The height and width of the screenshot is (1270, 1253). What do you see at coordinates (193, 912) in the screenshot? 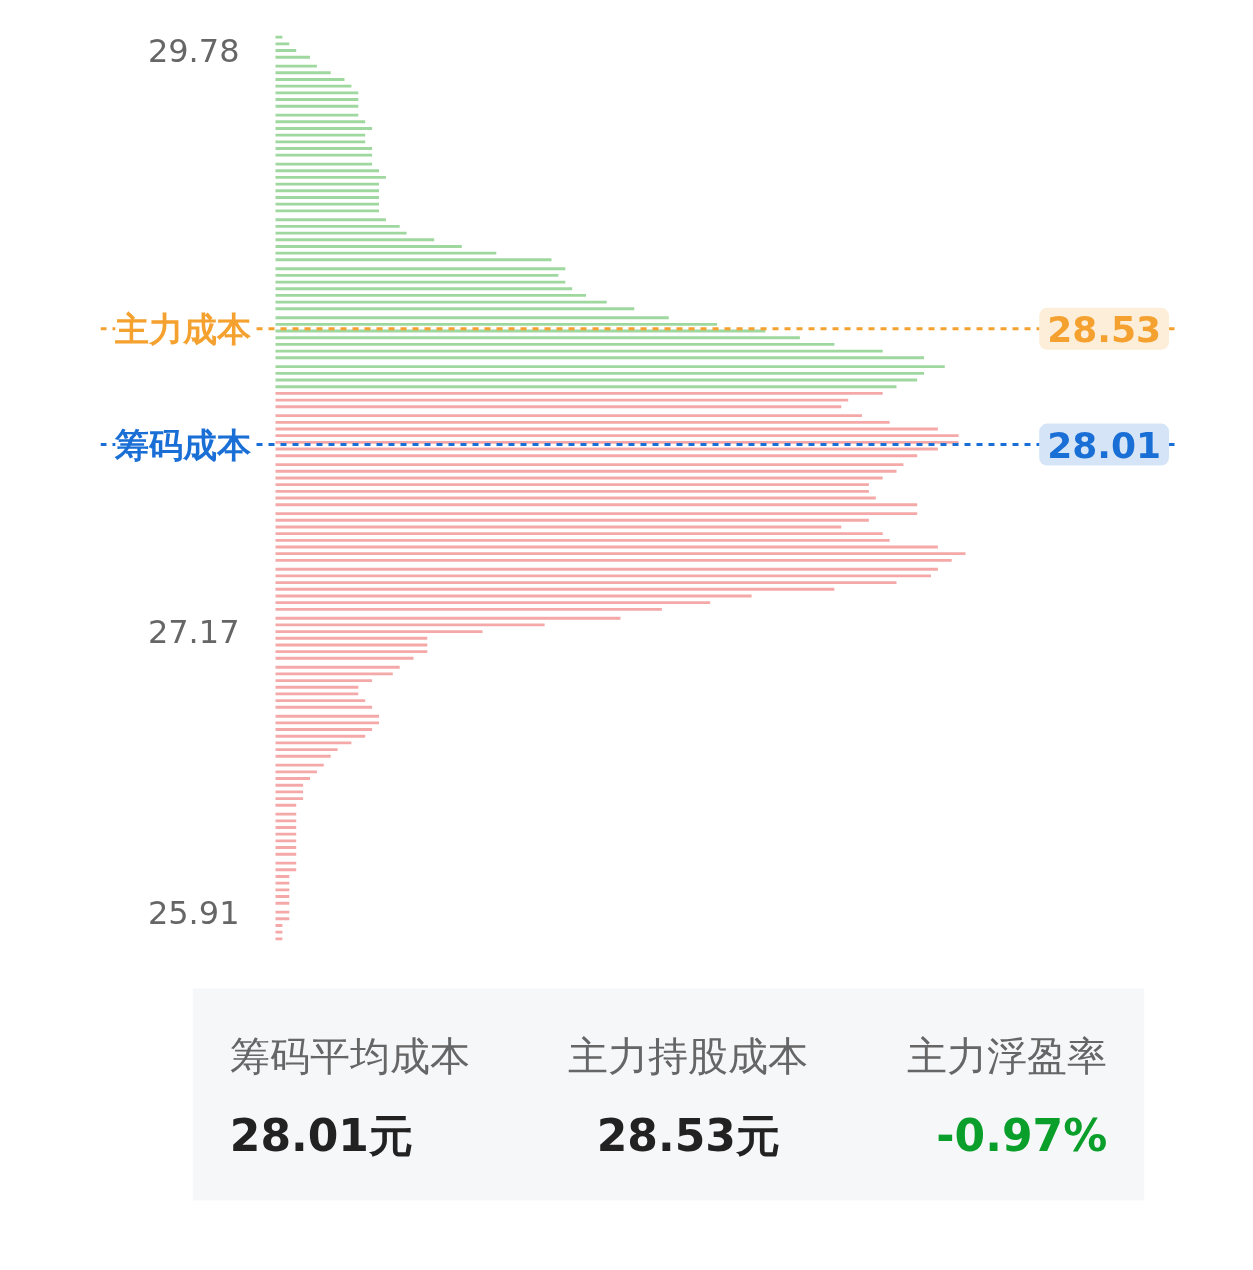
I see `y-tick-label: 25.91` at bounding box center [193, 912].